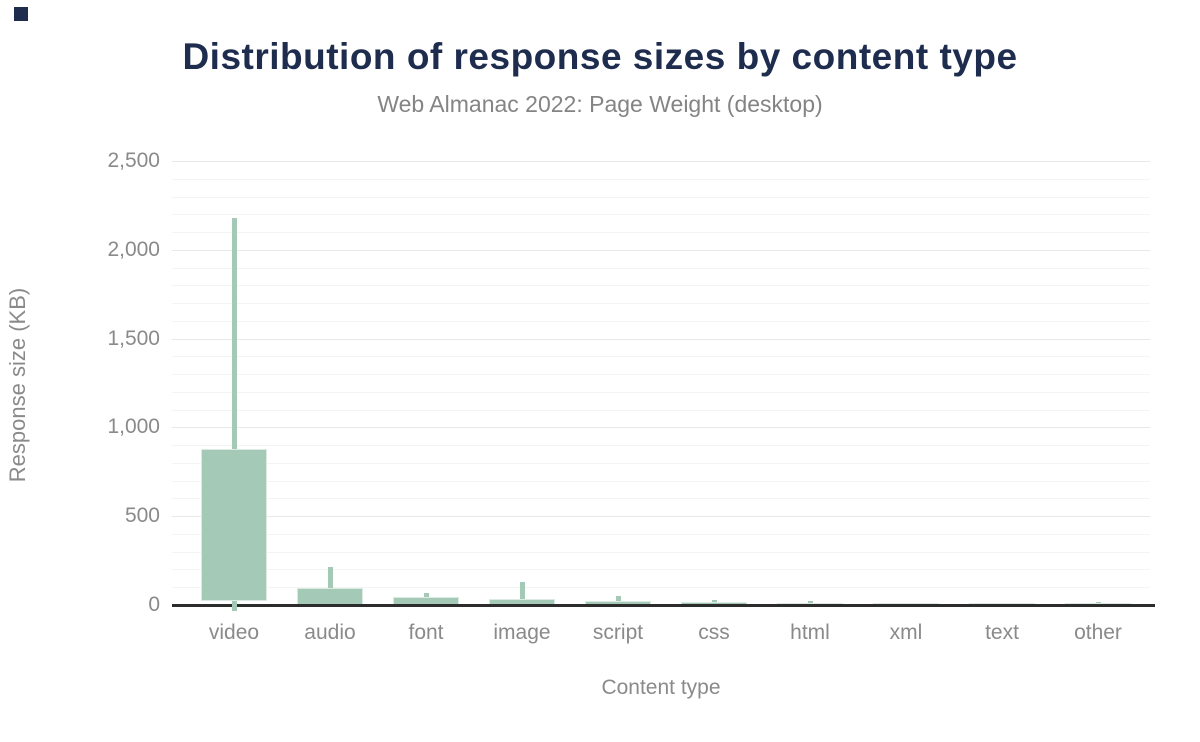 Image resolution: width=1200 pixels, height=742 pixels. What do you see at coordinates (234, 524) in the screenshot?
I see `box-video` at bounding box center [234, 524].